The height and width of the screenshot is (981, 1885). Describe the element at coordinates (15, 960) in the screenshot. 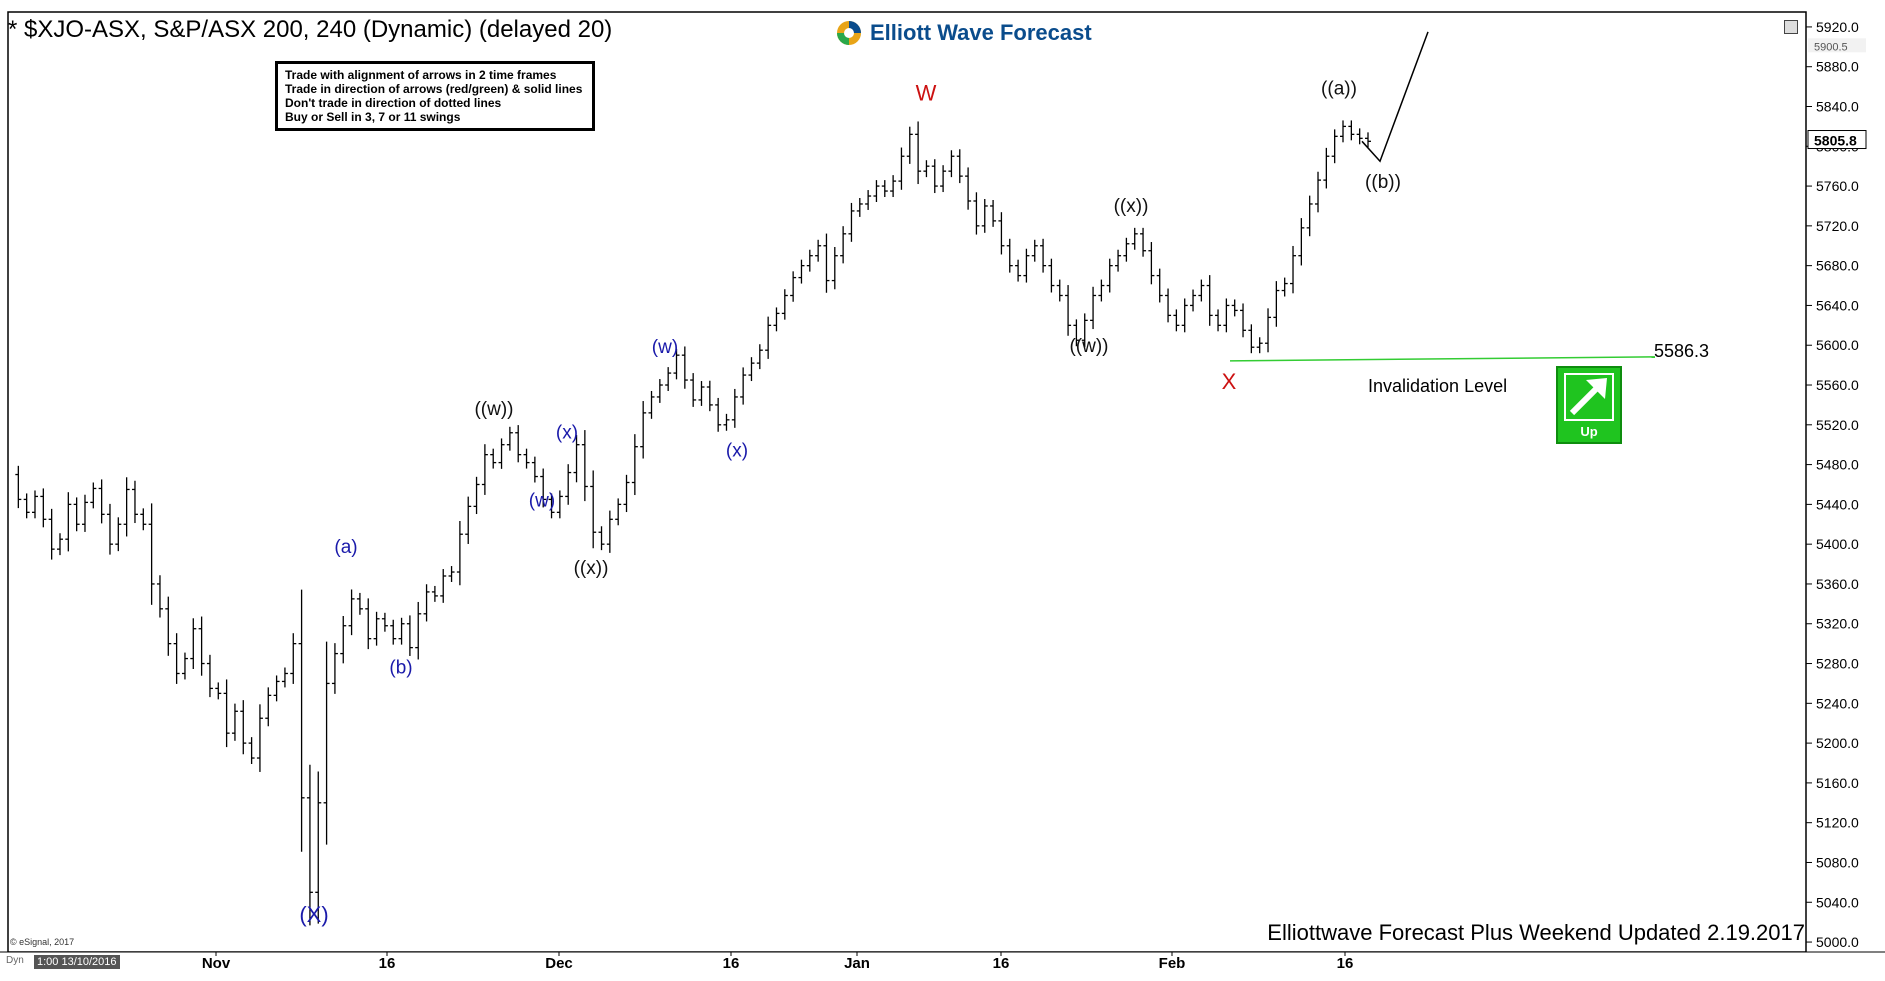

I see `dyn-label: Dyn` at that location.